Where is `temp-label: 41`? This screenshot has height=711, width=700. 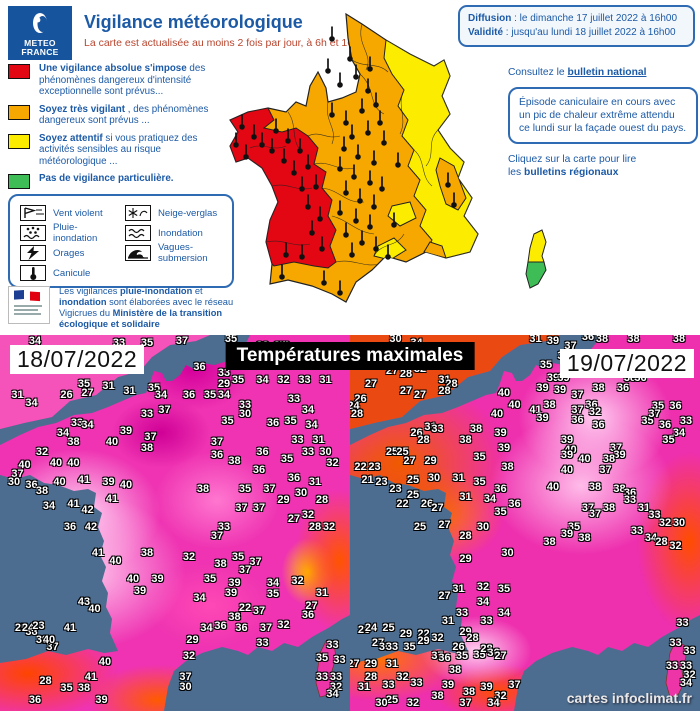
temp-label: 41 is located at coordinates (70, 628).